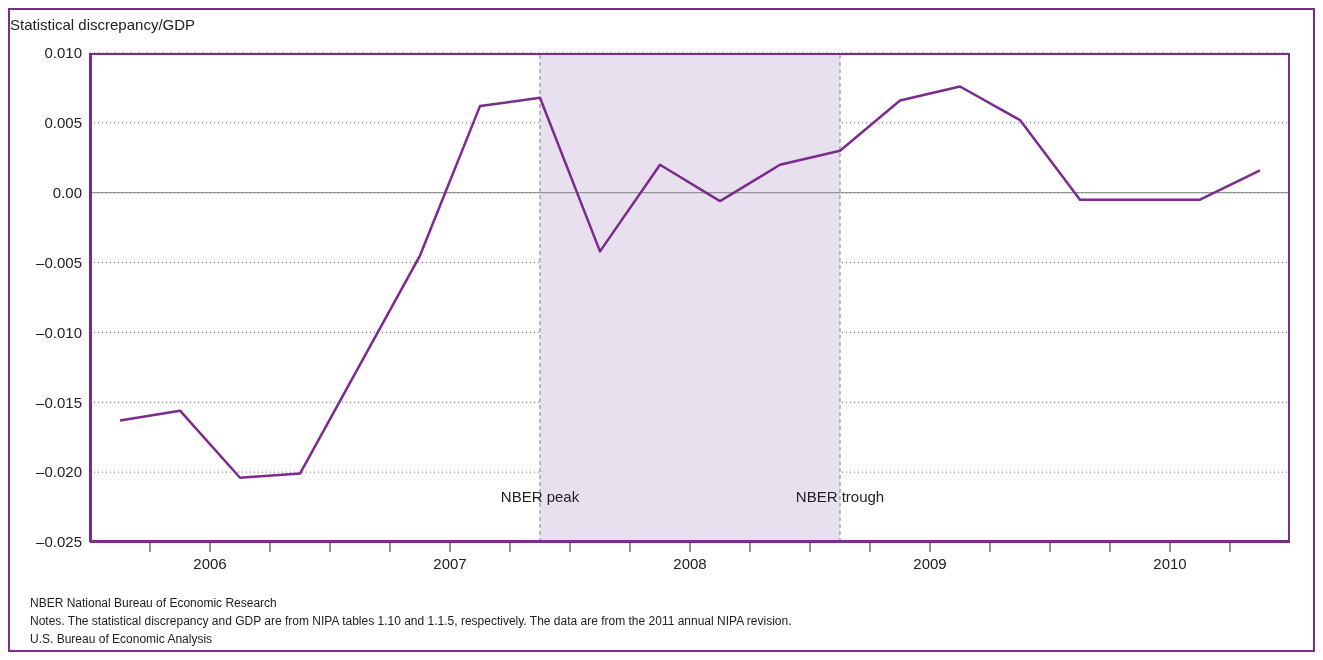 This screenshot has width=1323, height=660. Describe the element at coordinates (450, 563) in the screenshot. I see `x-tick-label: 2007` at that location.